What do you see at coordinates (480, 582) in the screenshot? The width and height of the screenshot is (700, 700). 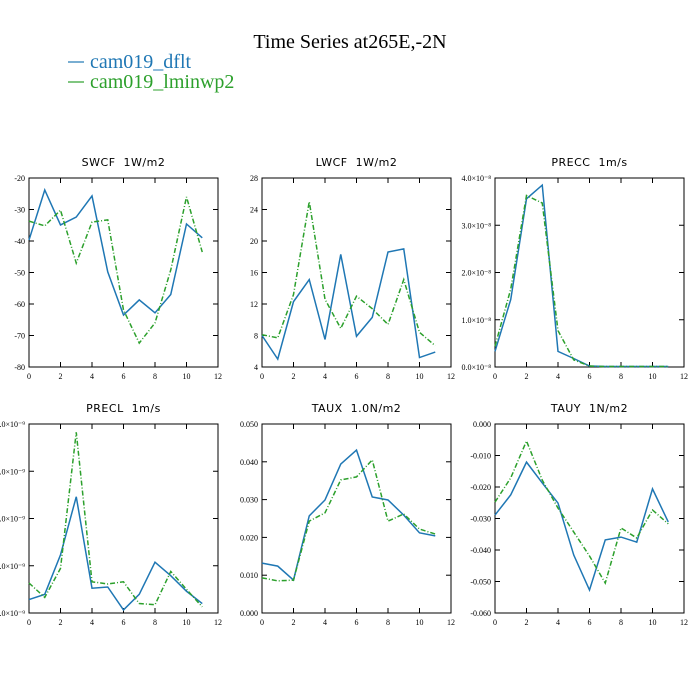 I see `y-tick-label: -0.050` at bounding box center [480, 582].